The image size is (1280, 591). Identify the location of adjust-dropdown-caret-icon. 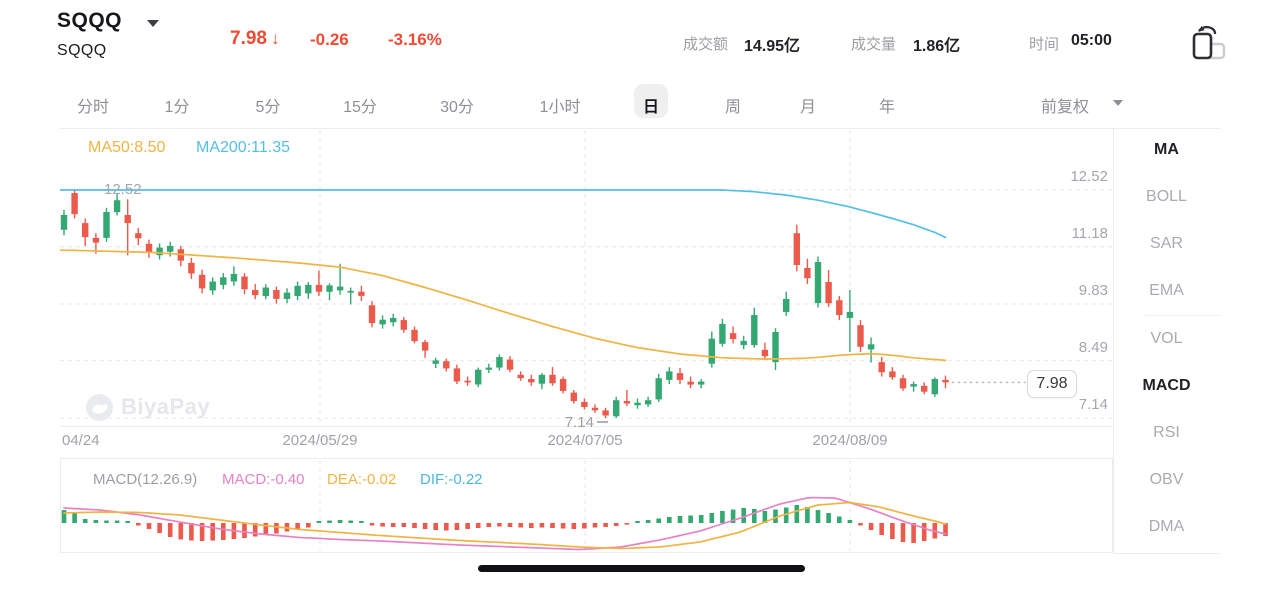
(1118, 103).